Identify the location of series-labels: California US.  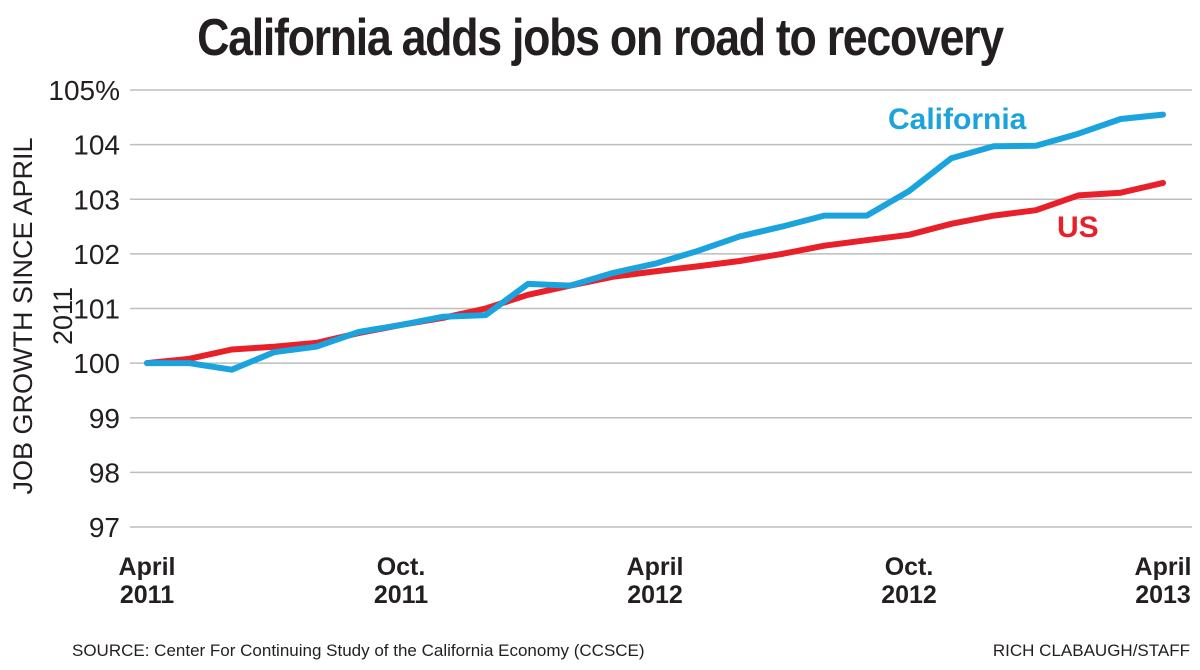
(993, 173).